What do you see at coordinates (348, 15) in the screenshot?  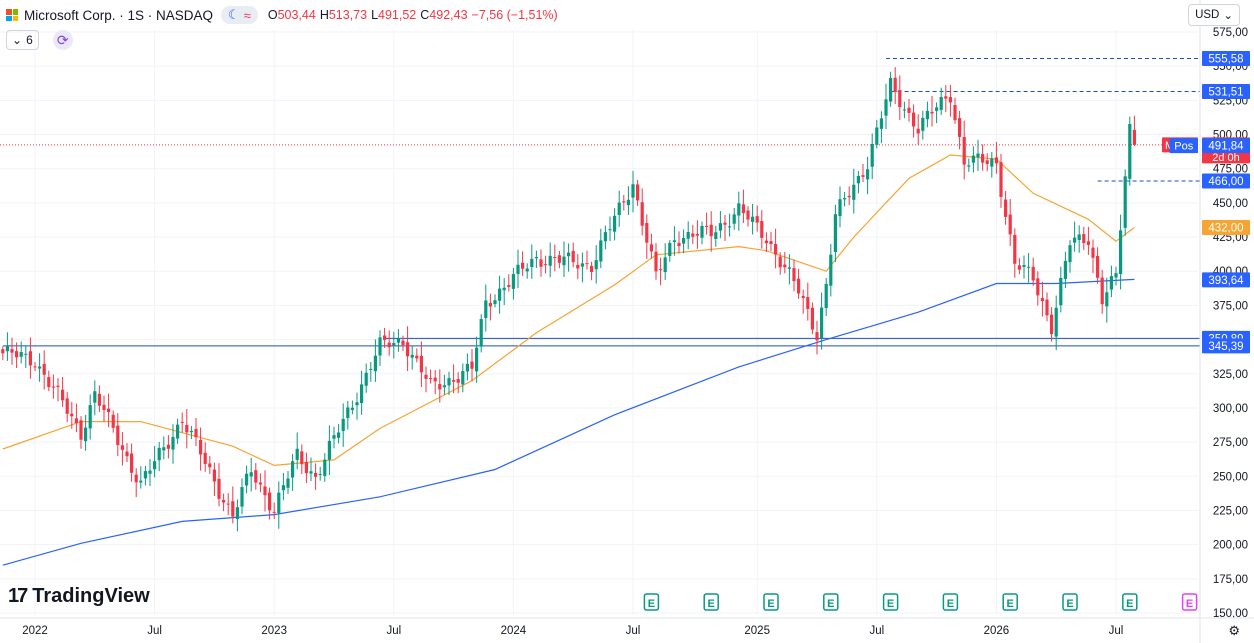 I see `high-value: 513,73` at bounding box center [348, 15].